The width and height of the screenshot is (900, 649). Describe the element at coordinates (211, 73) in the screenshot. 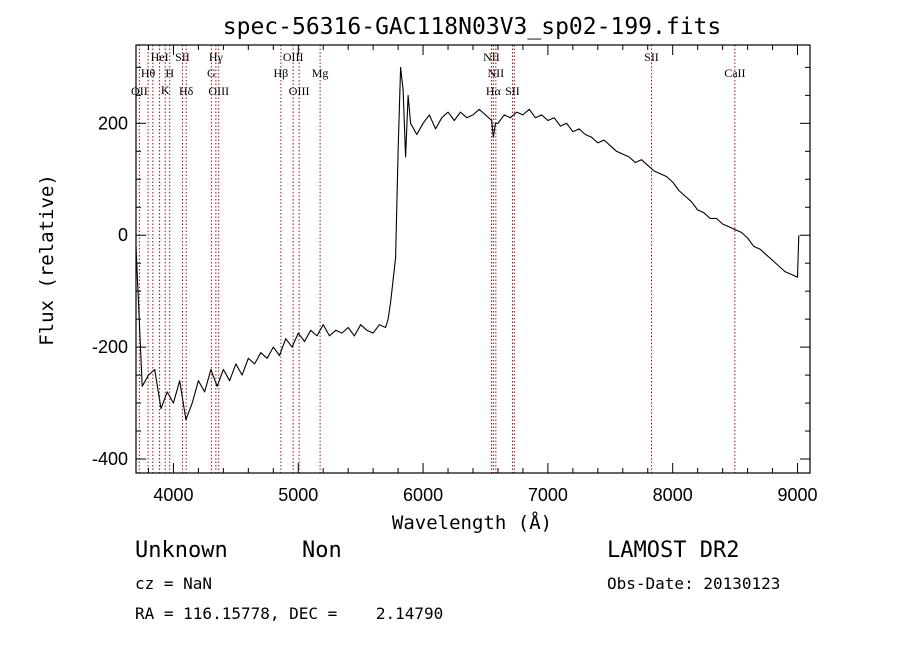

I see `spectral-line-label: G` at that location.